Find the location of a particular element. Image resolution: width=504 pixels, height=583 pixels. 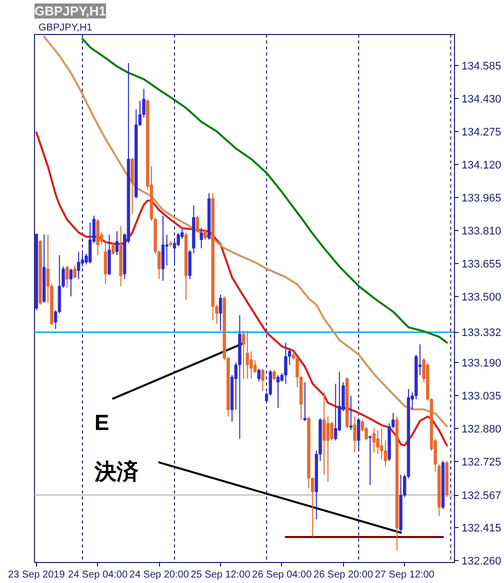

x-tick-label: 24 Sep 04:00 is located at coordinates (98, 575).